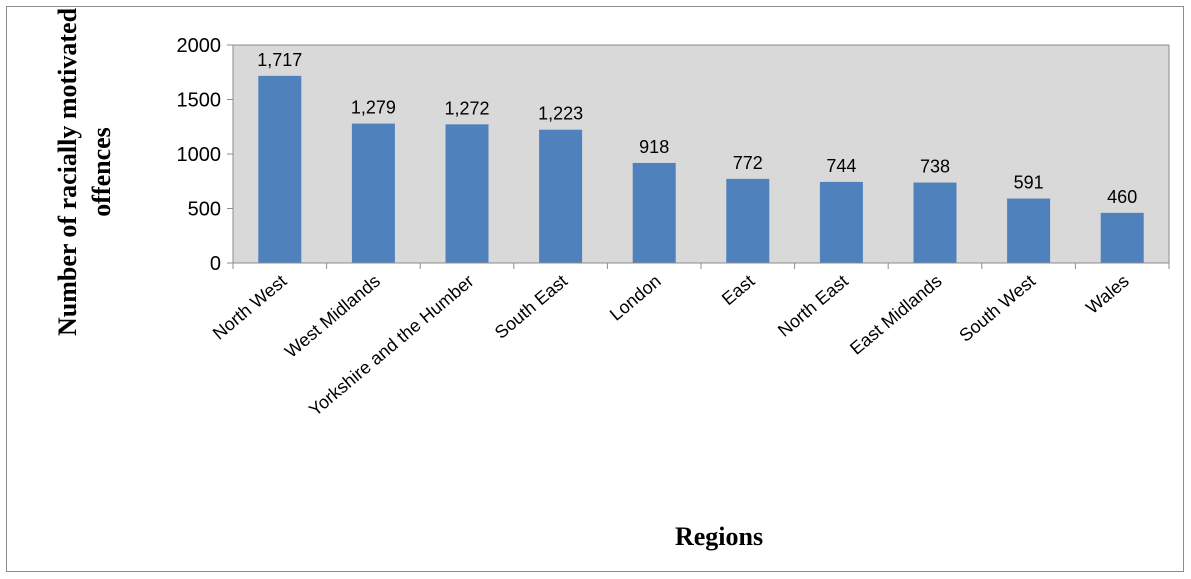 This screenshot has height=579, width=1191. What do you see at coordinates (67, 171) in the screenshot?
I see `y-axis-title-line-1: Number of racially motivated` at bounding box center [67, 171].